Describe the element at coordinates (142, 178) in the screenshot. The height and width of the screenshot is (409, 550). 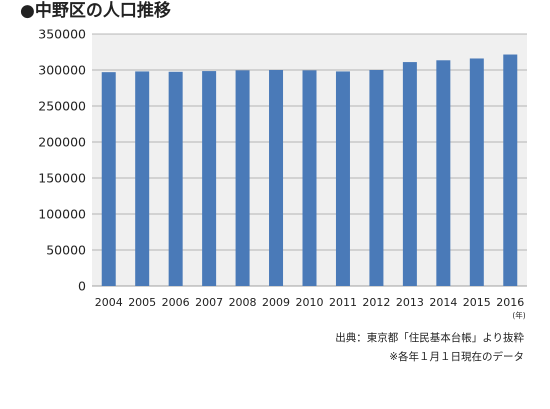
I see `bar-2005` at that location.